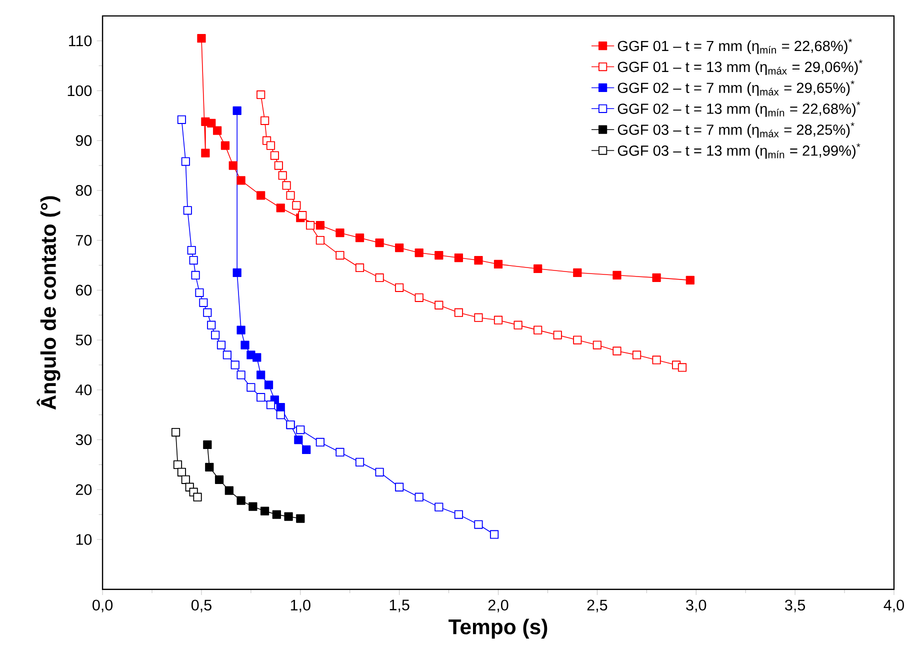 The height and width of the screenshot is (651, 909). I want to click on x-tick-label: 3,5, so click(795, 606).